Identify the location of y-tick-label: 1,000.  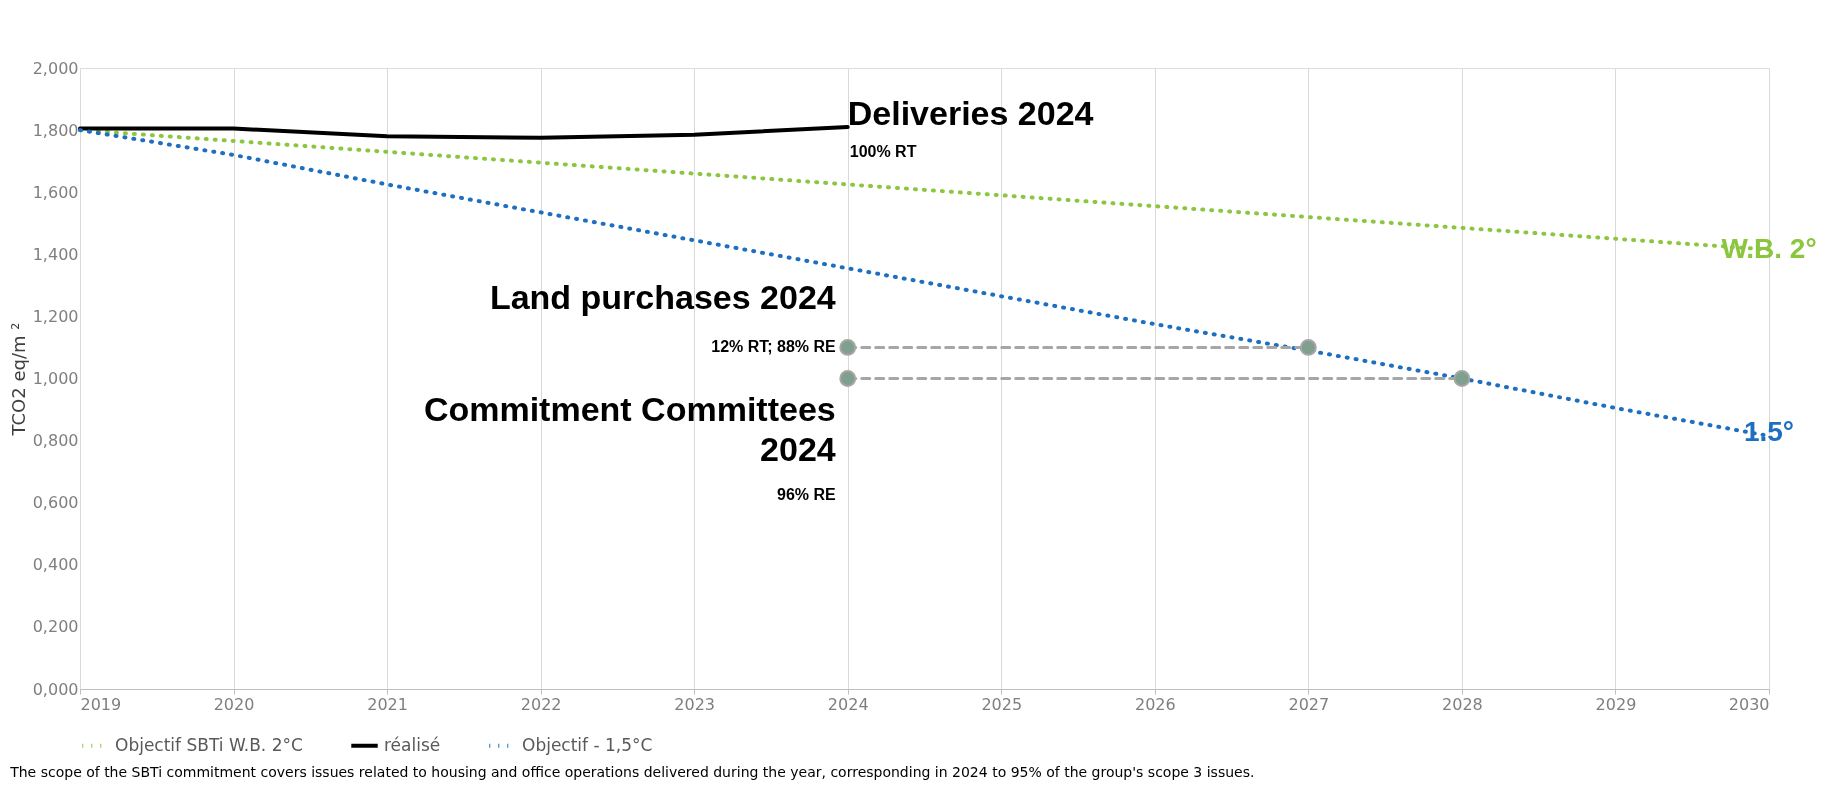
(55, 378).